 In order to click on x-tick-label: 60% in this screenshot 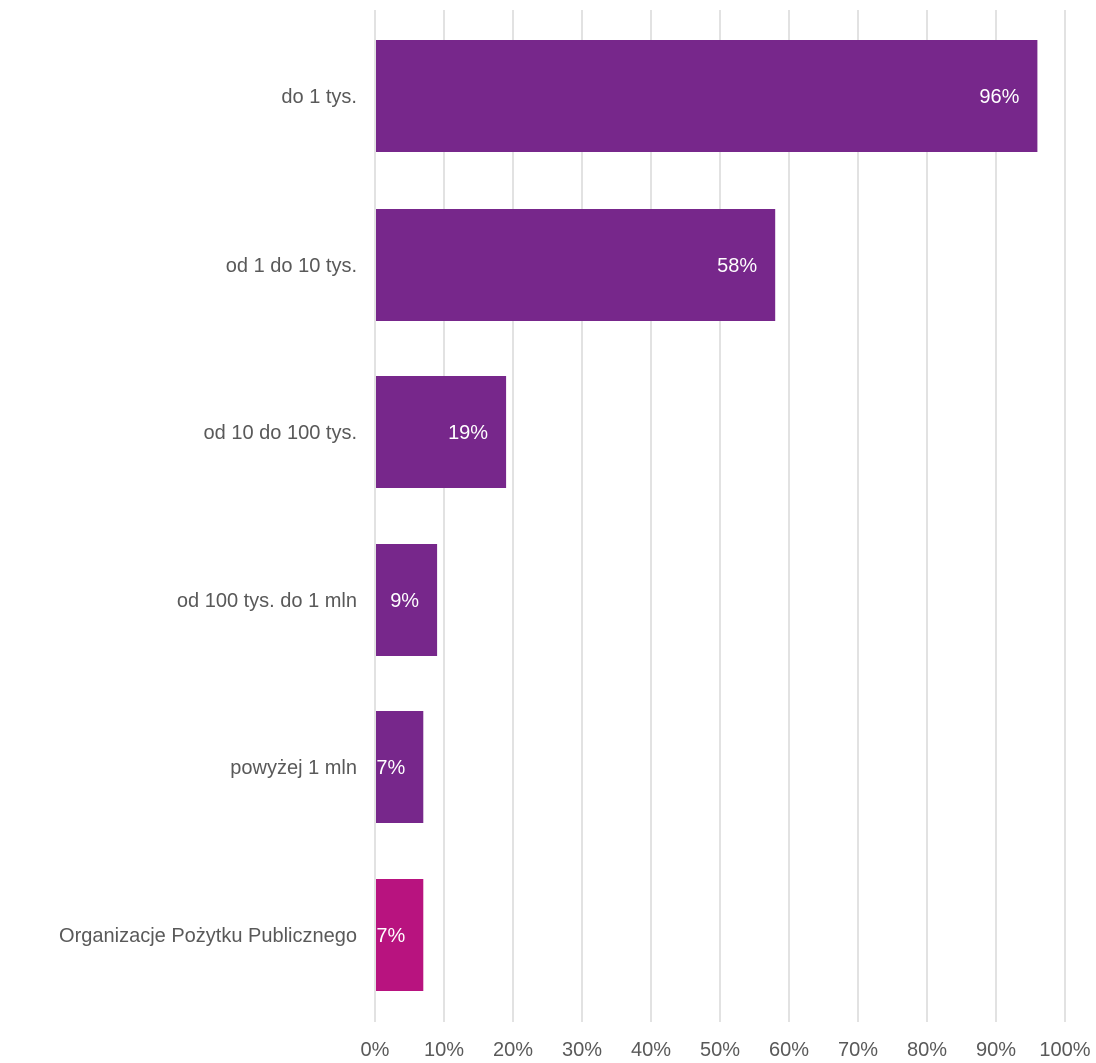, I will do `click(789, 1050)`.